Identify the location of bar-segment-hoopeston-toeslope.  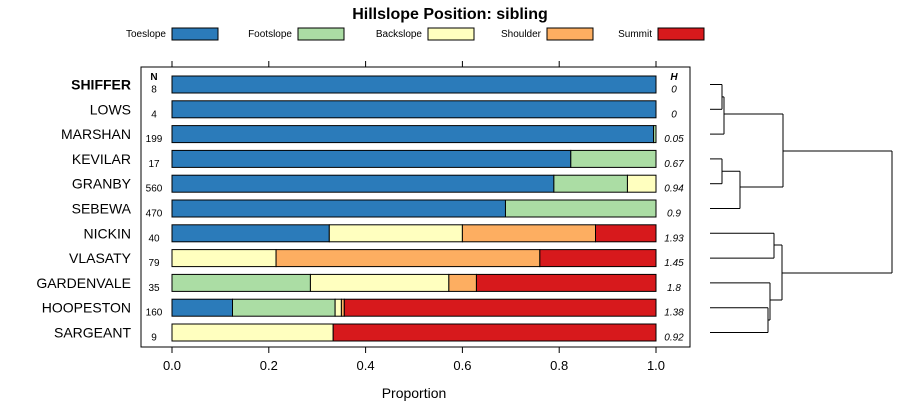
(202, 307).